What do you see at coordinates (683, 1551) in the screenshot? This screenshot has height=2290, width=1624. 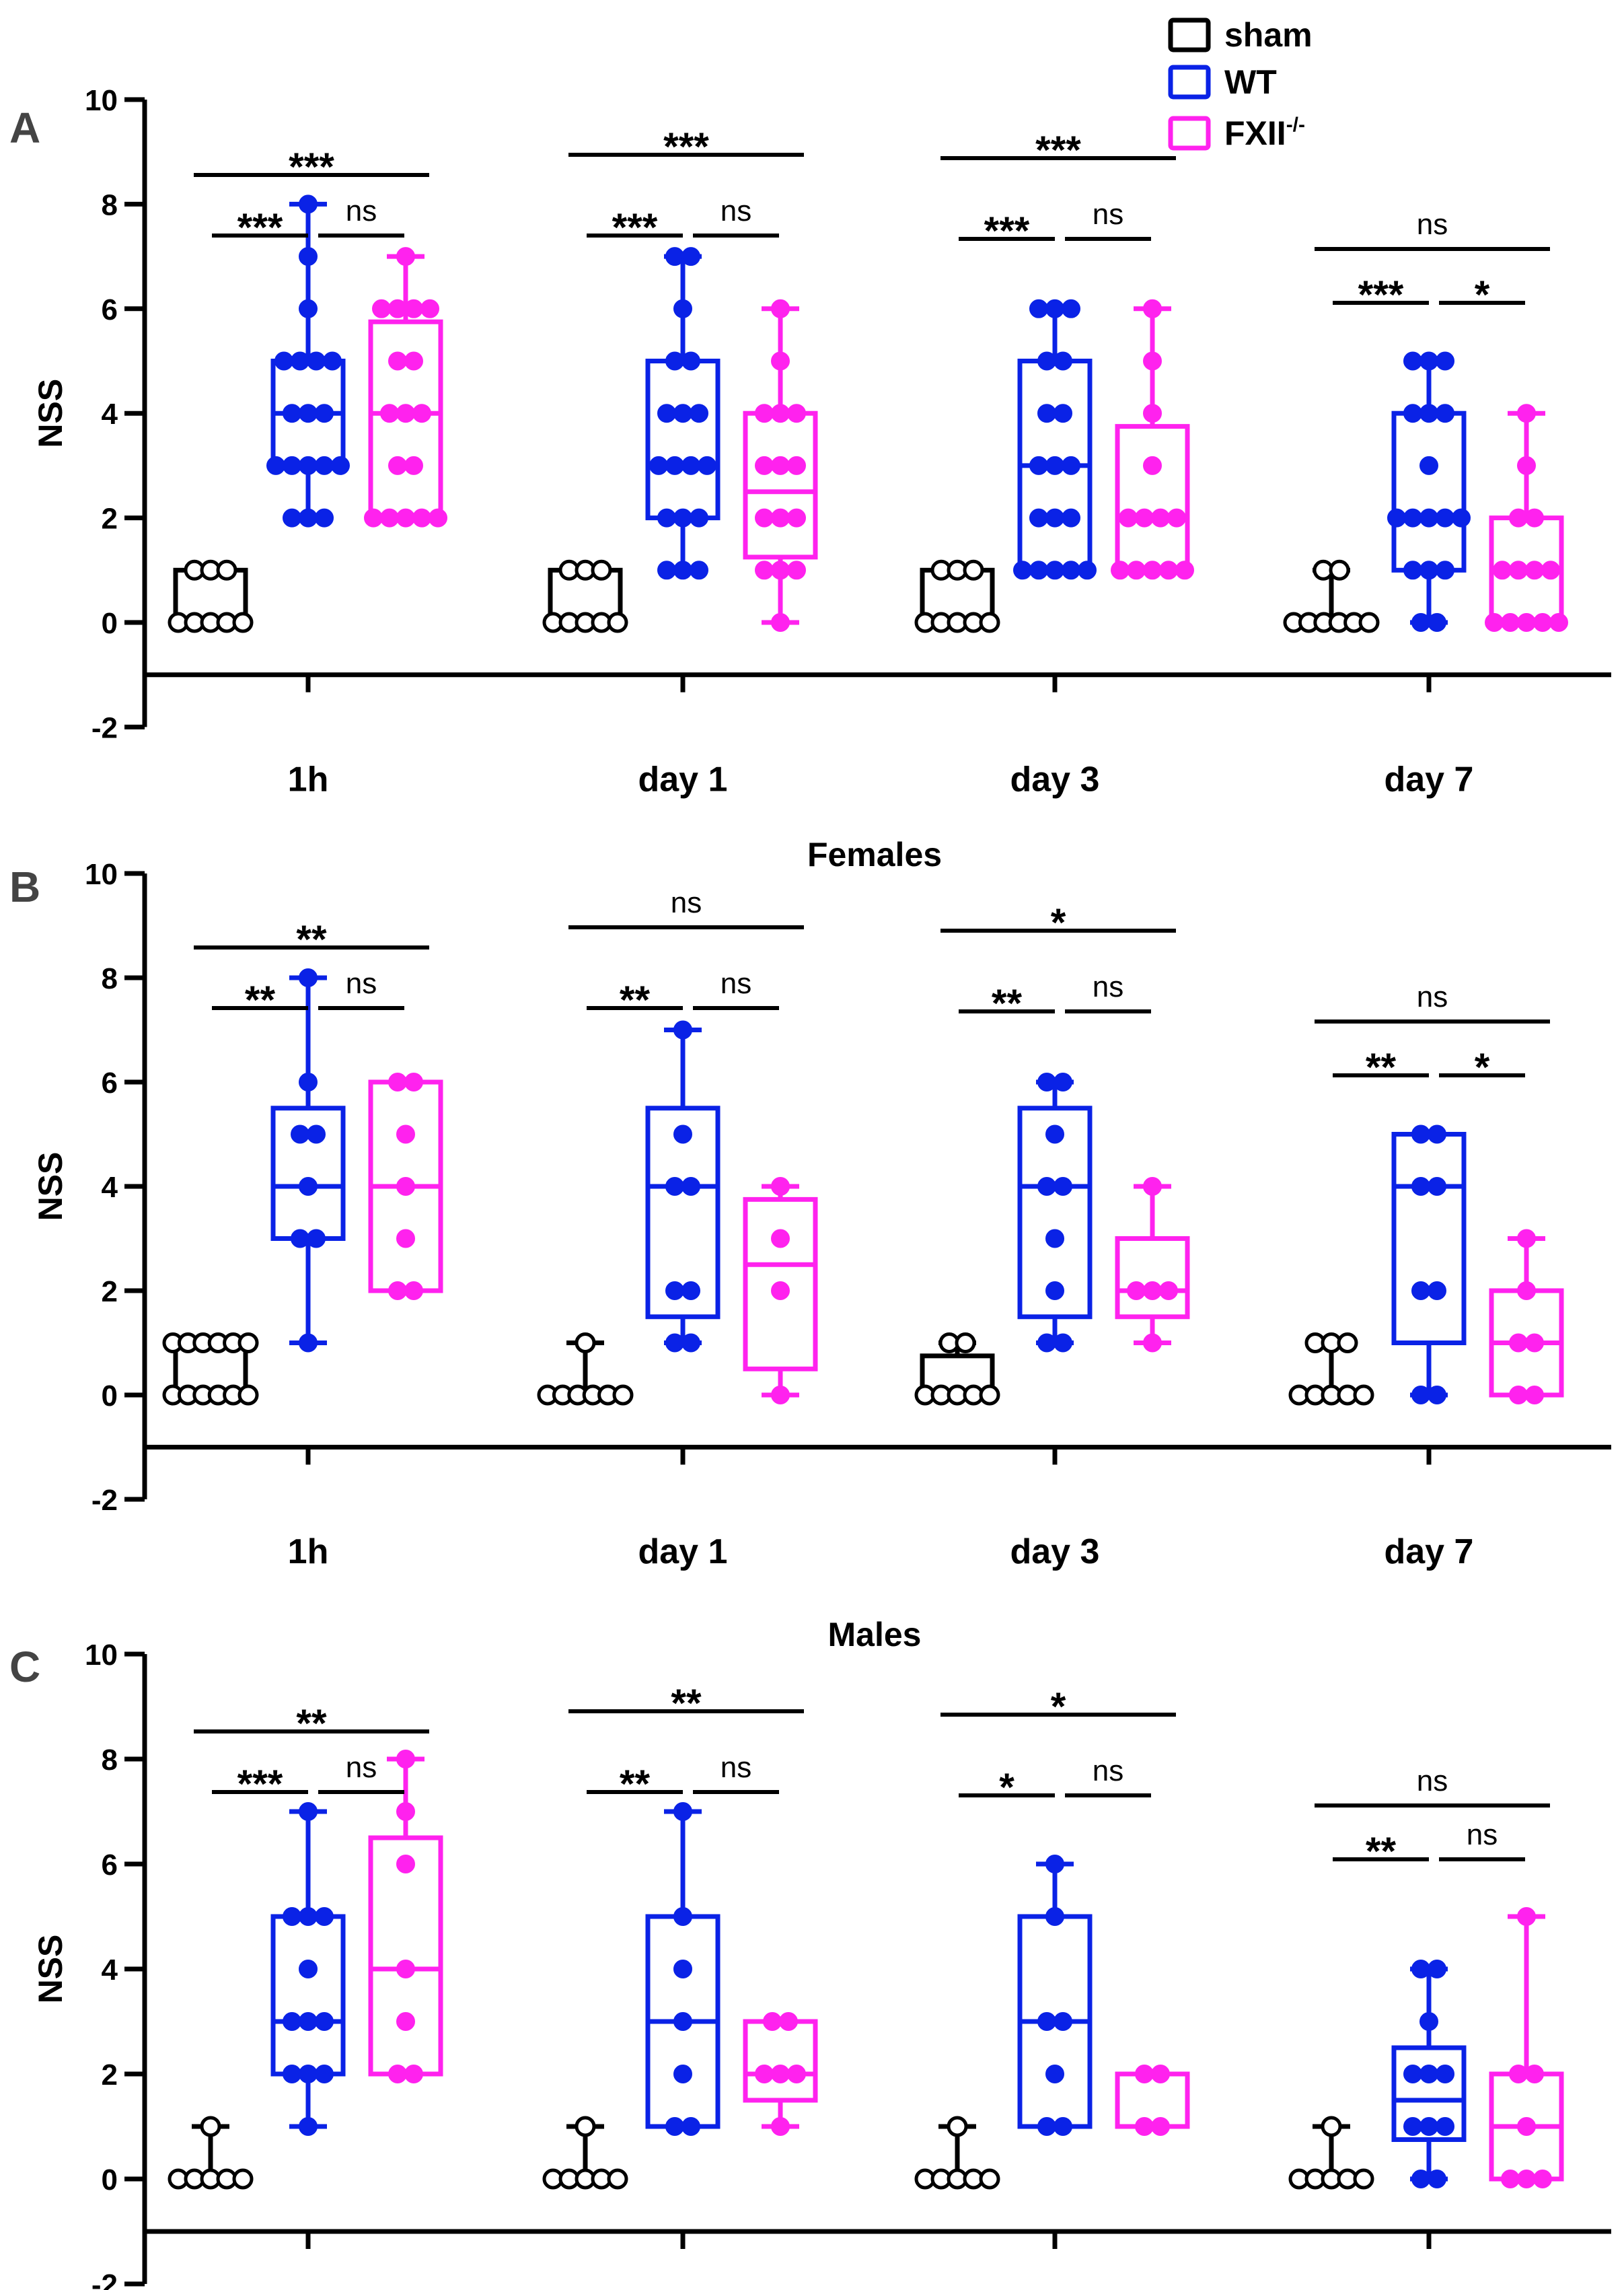 I see `category-label: day 1` at bounding box center [683, 1551].